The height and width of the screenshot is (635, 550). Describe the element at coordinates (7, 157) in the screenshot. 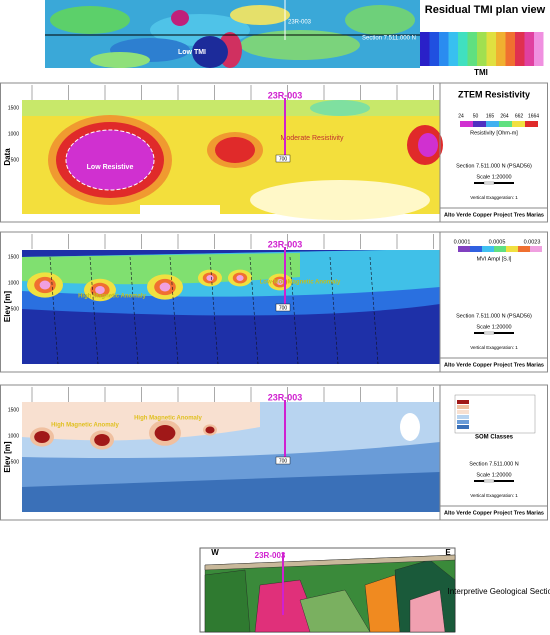

I see `y-axis-label: Data` at that location.